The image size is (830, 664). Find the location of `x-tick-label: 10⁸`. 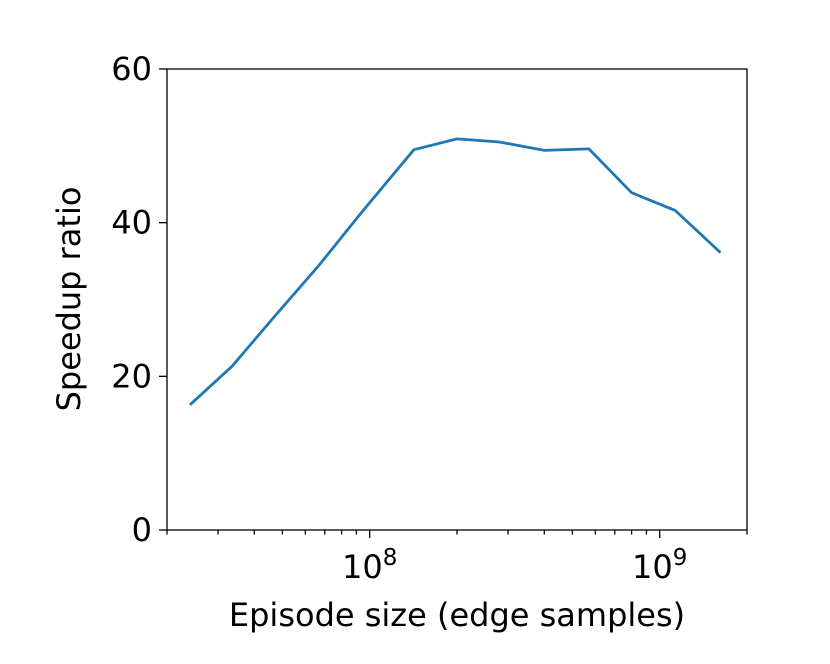

x-tick-label: 10⁸ is located at coordinates (369, 565).